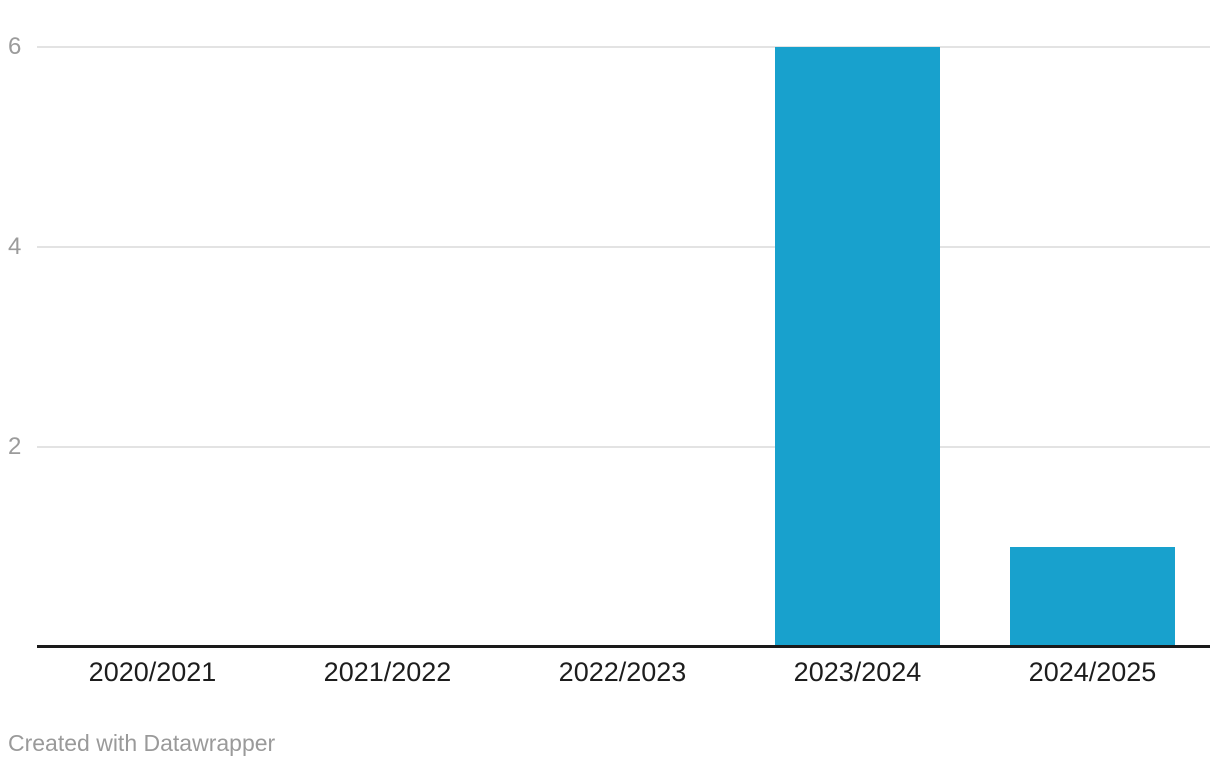  I want to click on x-axis-tick-label: 2022/2023, so click(622, 672).